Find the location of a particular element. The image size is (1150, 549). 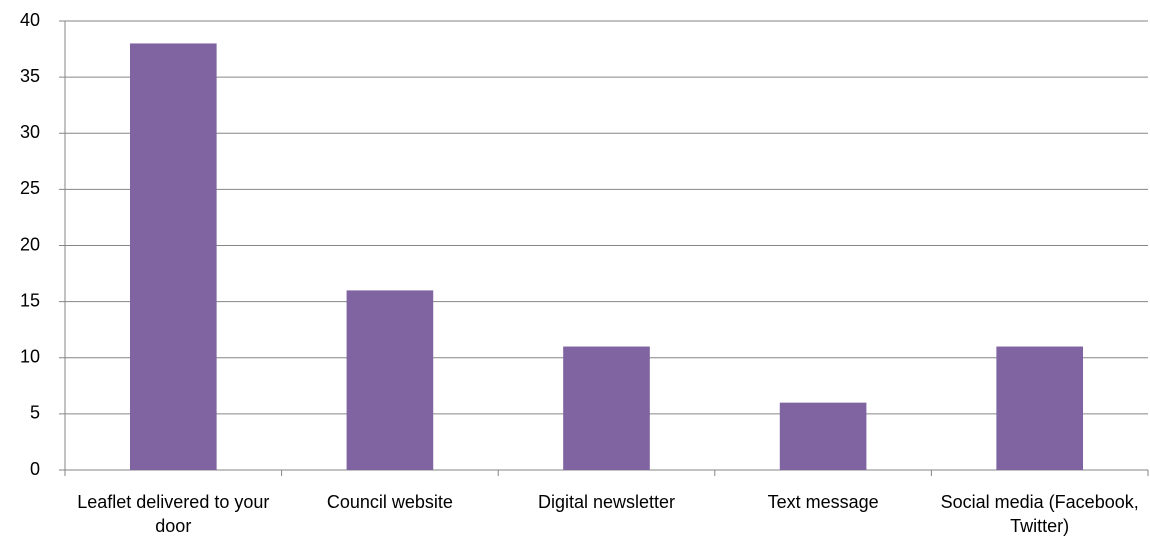

x-tick-label: Text message is located at coordinates (823, 502).